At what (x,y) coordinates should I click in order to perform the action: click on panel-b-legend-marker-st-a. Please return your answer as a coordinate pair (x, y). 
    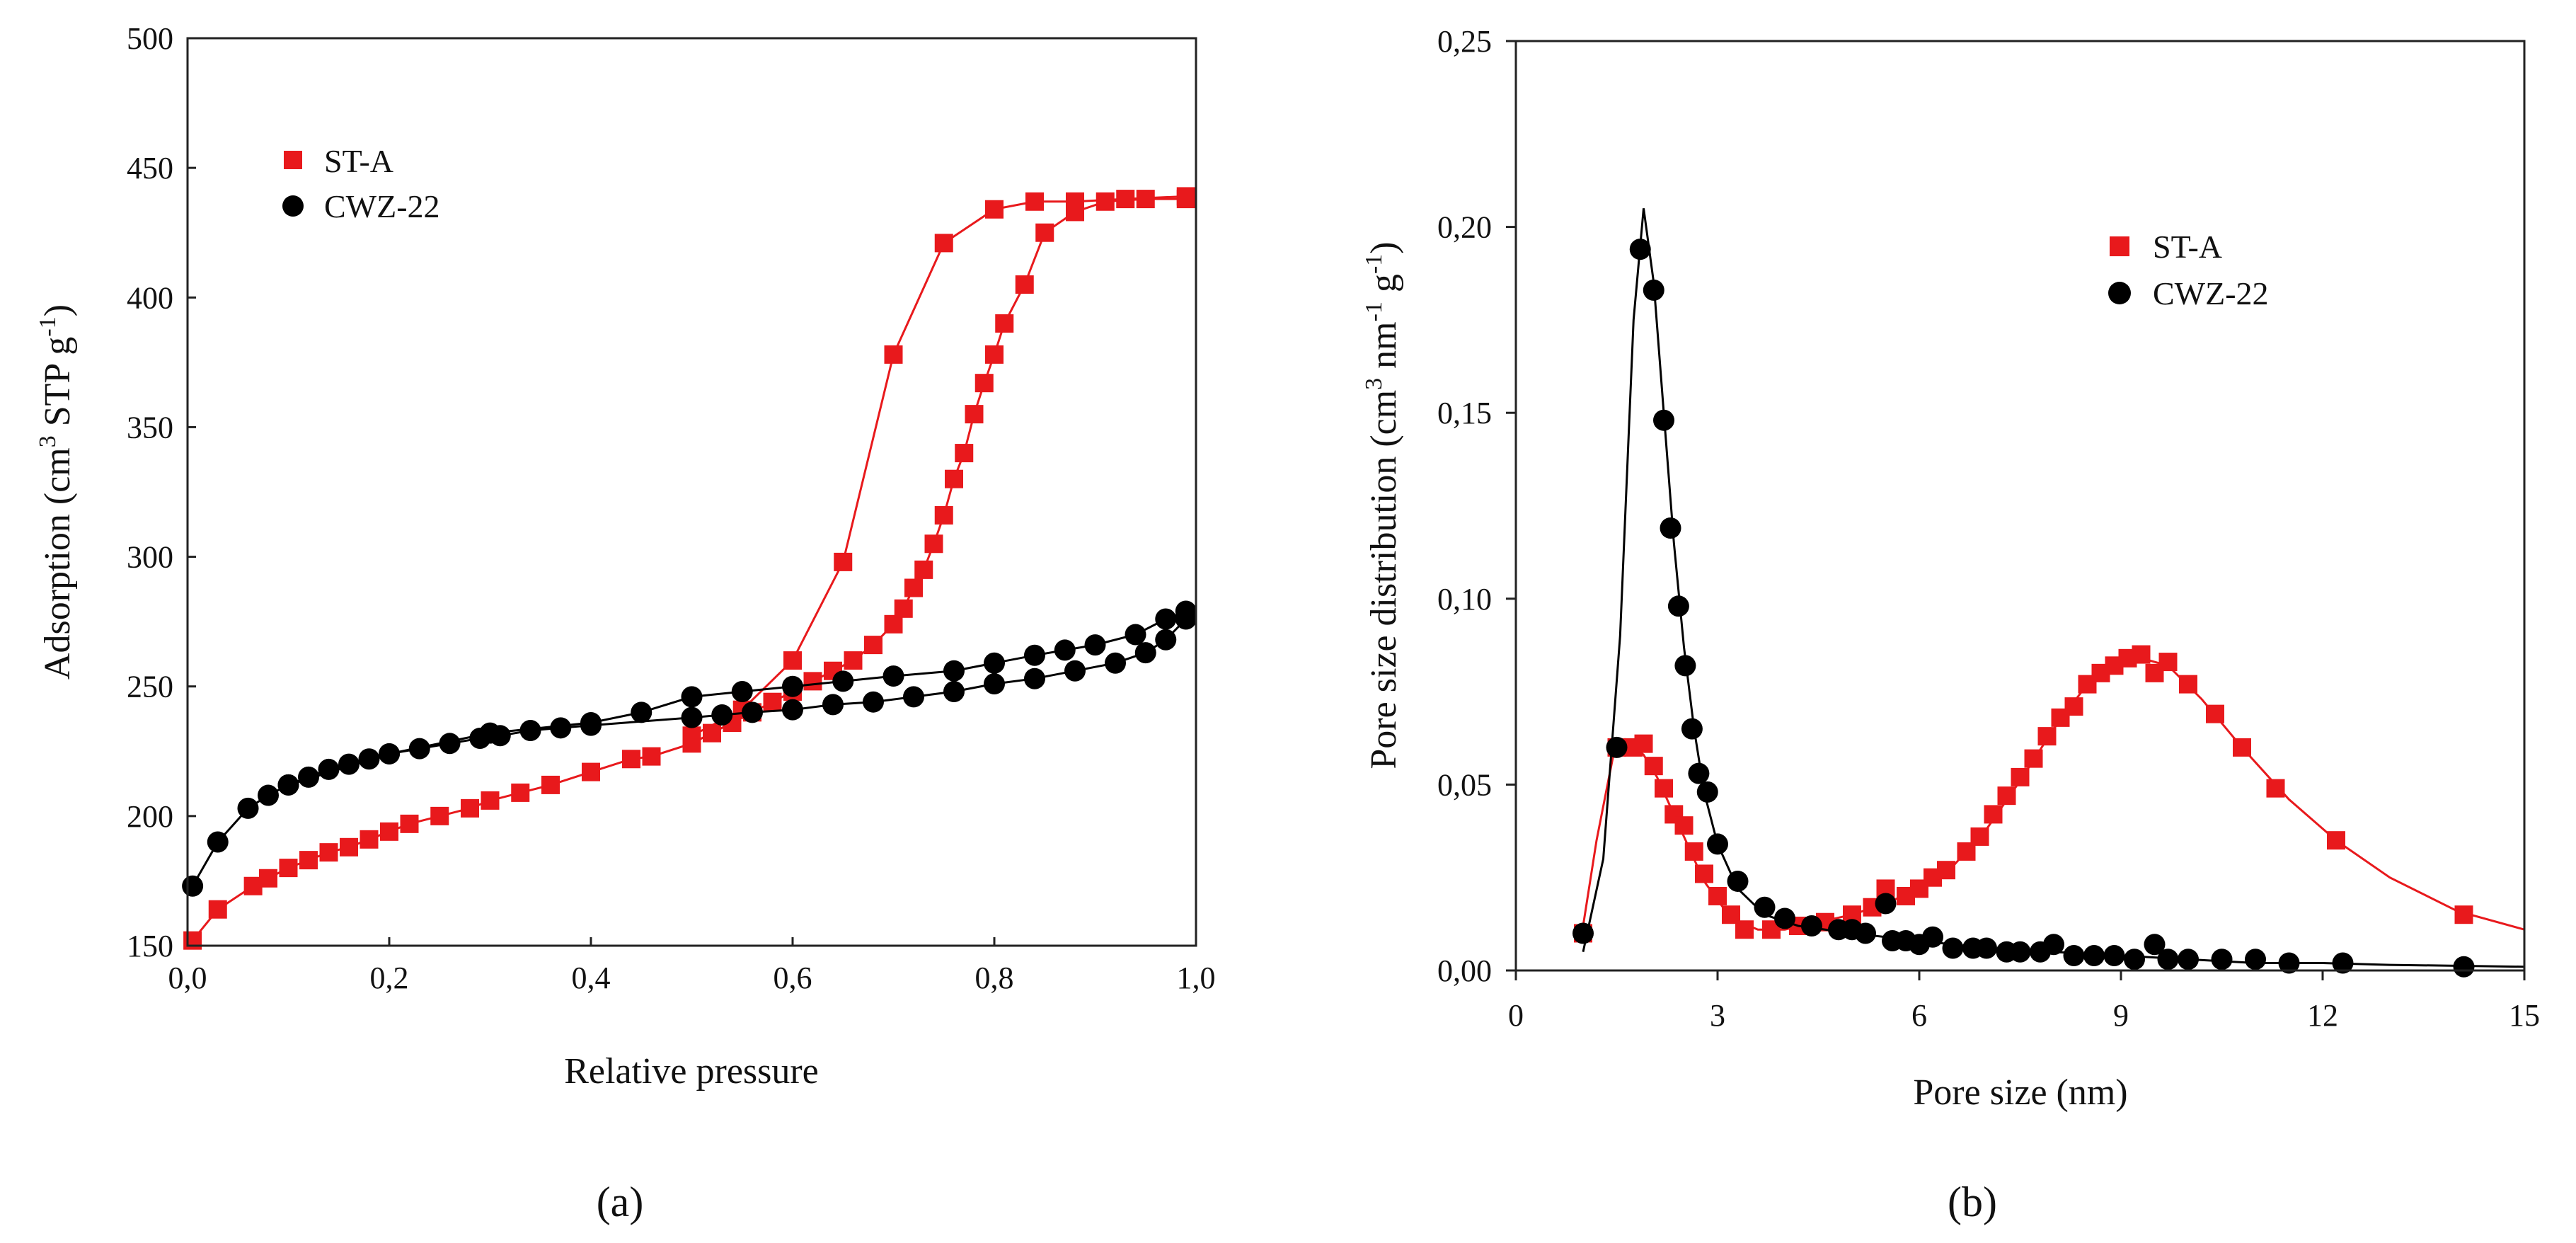
    Looking at the image, I should click on (2119, 246).